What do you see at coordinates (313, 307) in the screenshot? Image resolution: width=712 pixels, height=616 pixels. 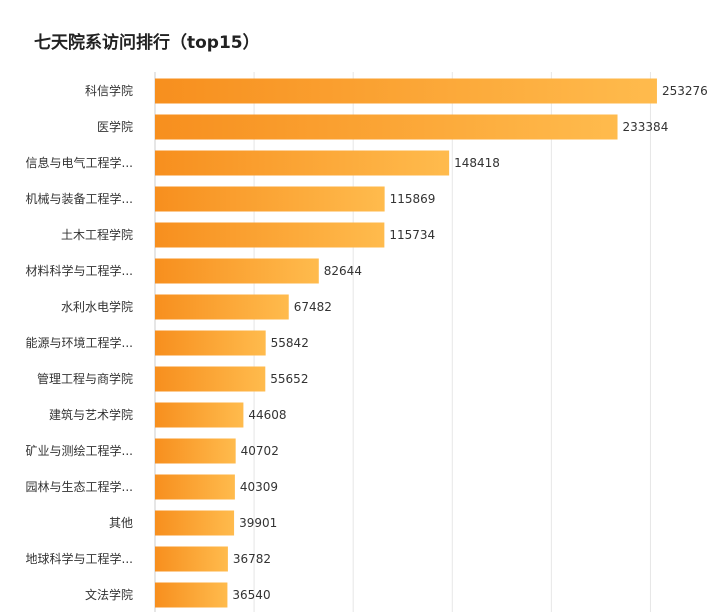 I see `value-label: 67482` at bounding box center [313, 307].